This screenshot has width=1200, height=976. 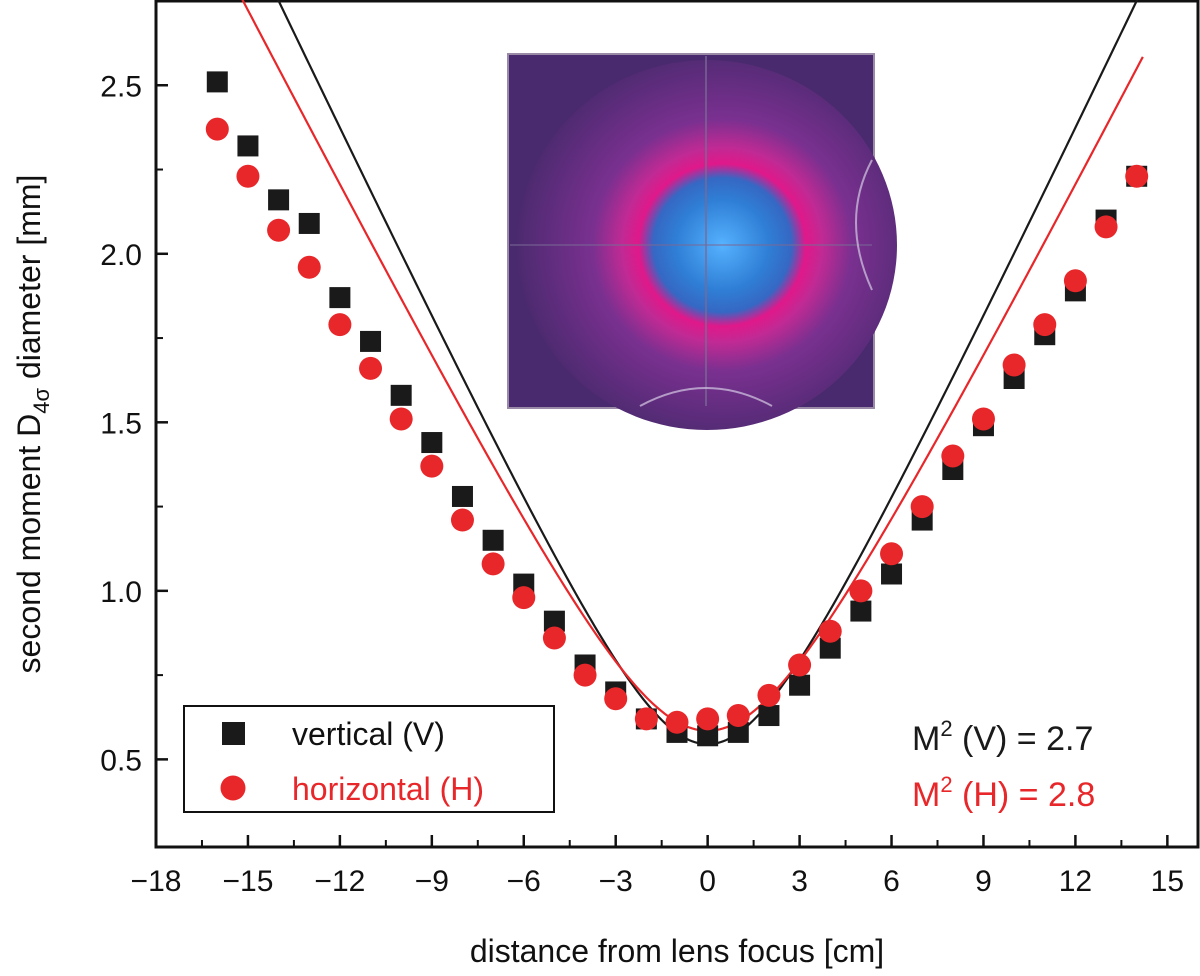 What do you see at coordinates (156, 881) in the screenshot?
I see `x-tick-label: −18` at bounding box center [156, 881].